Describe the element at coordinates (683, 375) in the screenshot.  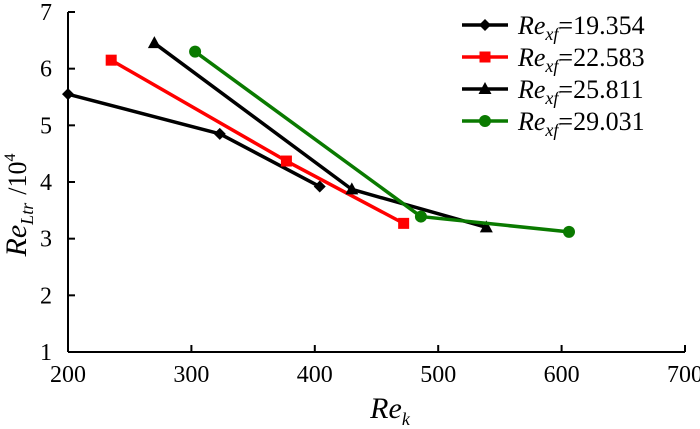
I see `x-tick-label: 700` at that location.